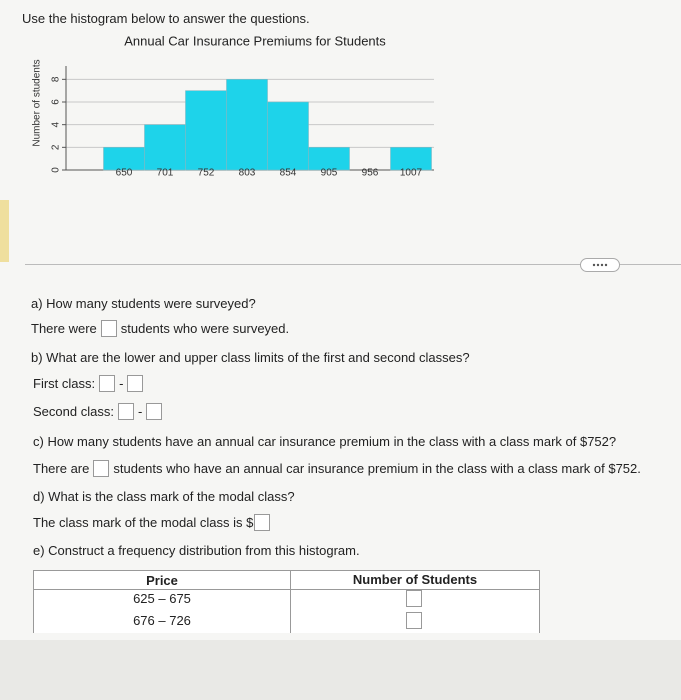 This screenshot has height=700, width=681. What do you see at coordinates (329, 173) in the screenshot?
I see `x-tick-label: 905` at bounding box center [329, 173].